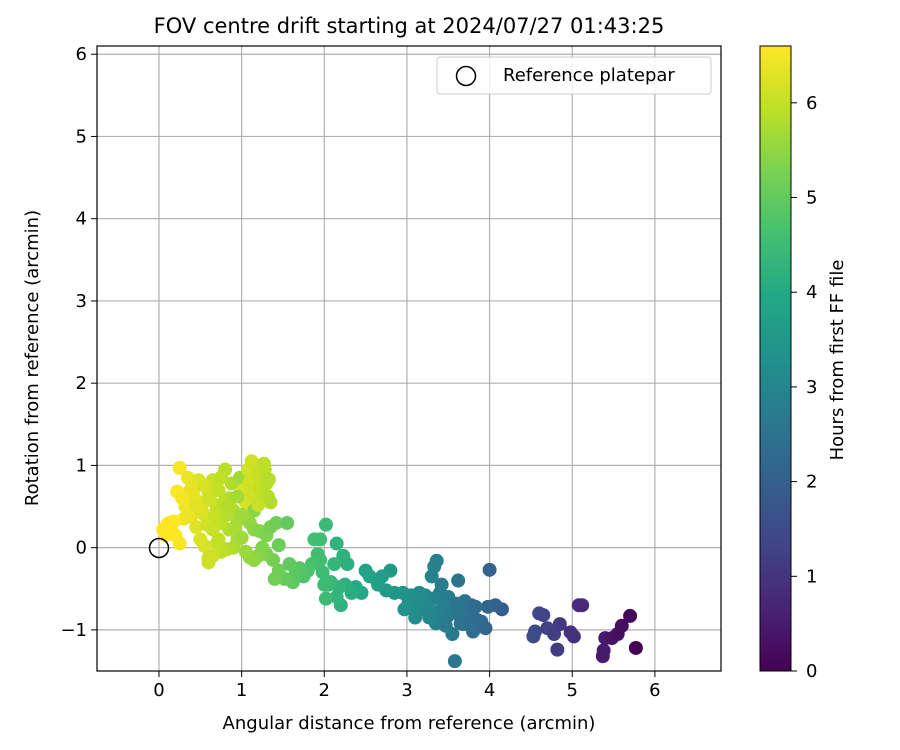 This screenshot has height=750, width=900. Describe the element at coordinates (654, 690) in the screenshot. I see `x-tick-label: 6` at that location.